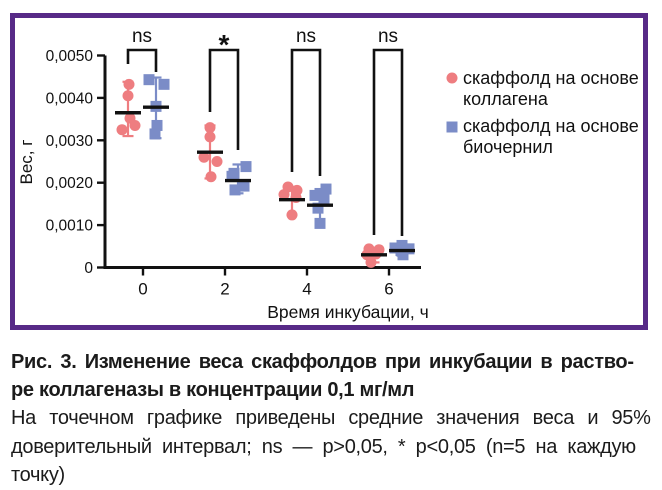 This screenshot has height=490, width=662. I want to click on x-tick-label: 2, so click(224, 289).